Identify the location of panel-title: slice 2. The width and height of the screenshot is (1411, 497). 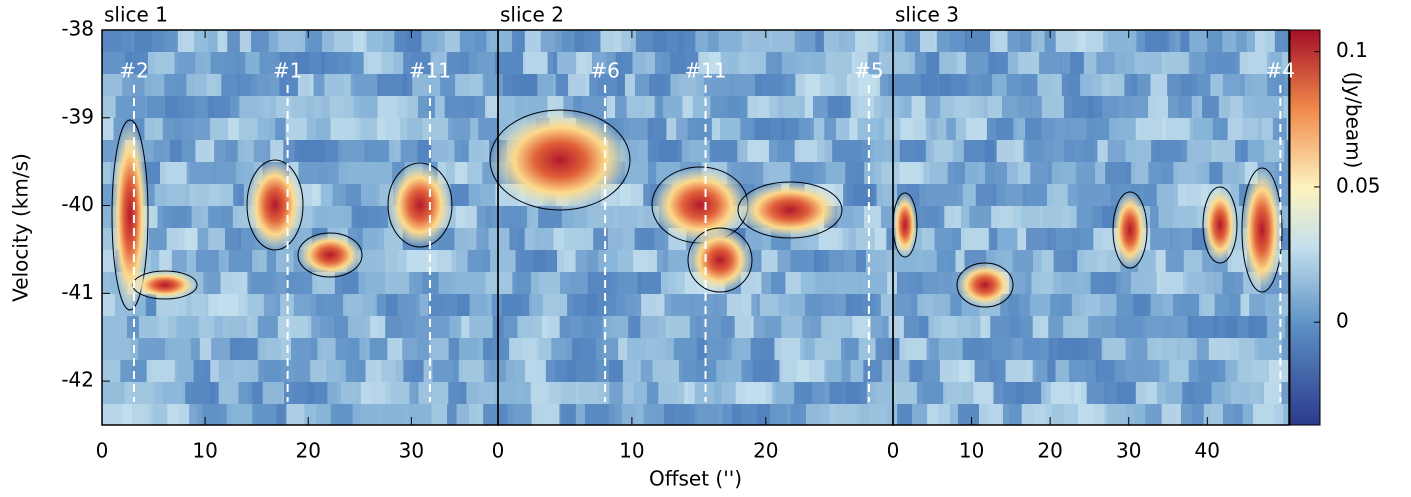
(532, 15).